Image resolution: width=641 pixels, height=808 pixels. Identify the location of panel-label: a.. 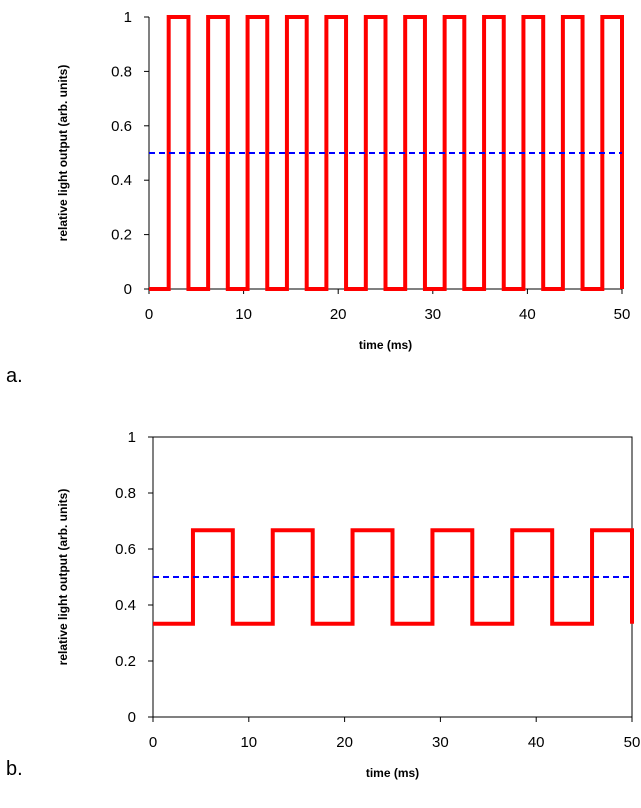
(14, 376).